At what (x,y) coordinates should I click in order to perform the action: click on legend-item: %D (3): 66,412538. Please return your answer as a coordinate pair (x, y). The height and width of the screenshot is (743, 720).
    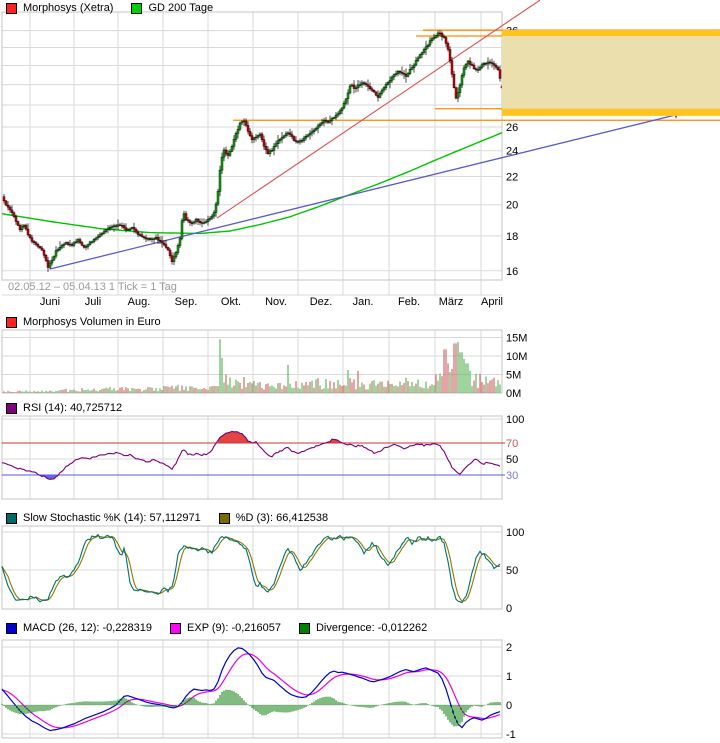
    Looking at the image, I should click on (273, 518).